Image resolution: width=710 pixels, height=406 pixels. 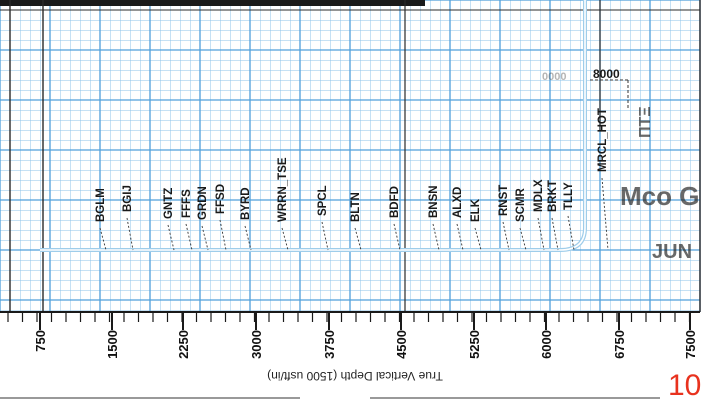 What do you see at coordinates (128, 198) in the screenshot?
I see `formation-label: BGIJ` at bounding box center [128, 198].